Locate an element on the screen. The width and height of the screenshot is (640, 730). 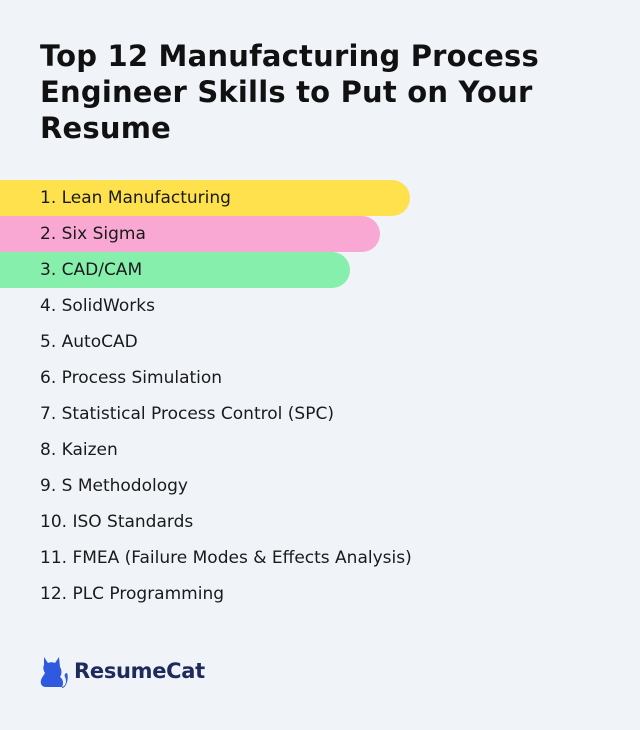
brand-logo: ResumeCat is located at coordinates (122, 671).